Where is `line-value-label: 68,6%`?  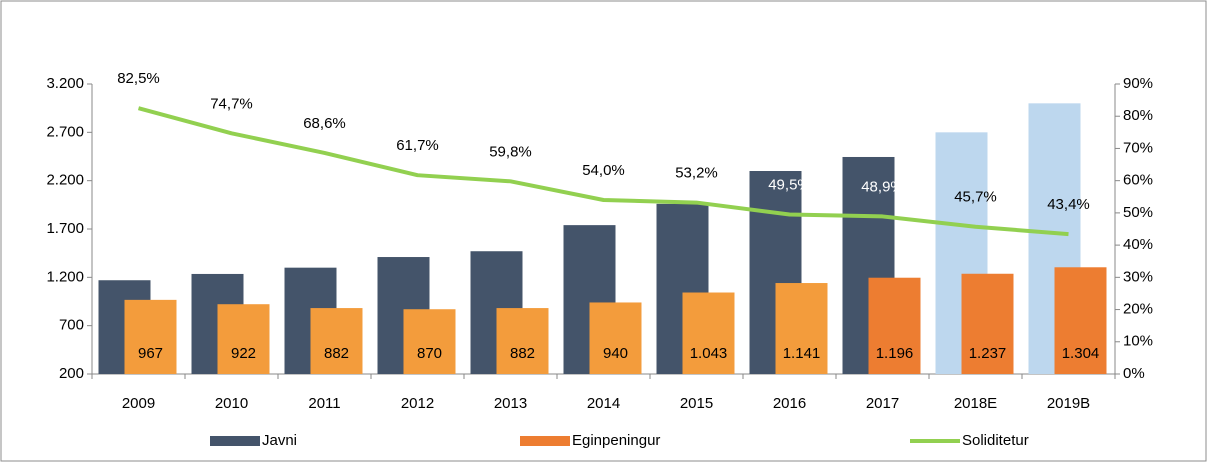
line-value-label: 68,6% is located at coordinates (324, 123).